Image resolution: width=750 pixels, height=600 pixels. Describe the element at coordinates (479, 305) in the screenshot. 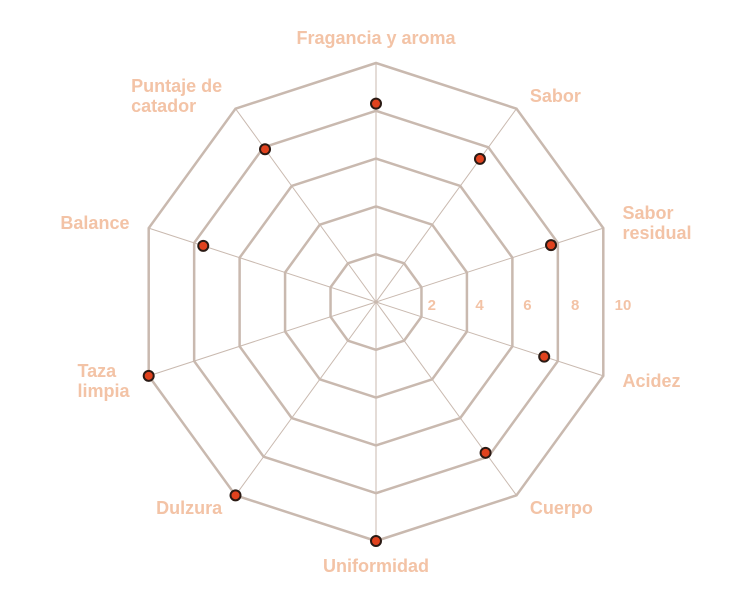

I see `r-tick-label: 4` at that location.